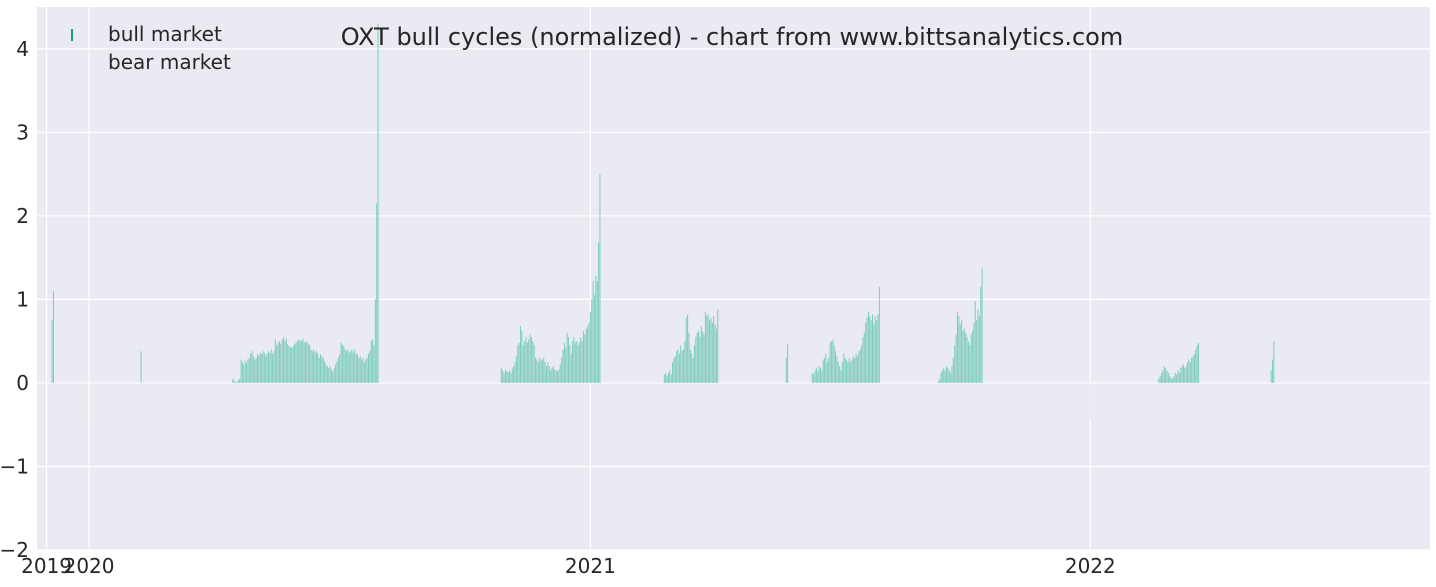 The width and height of the screenshot is (1436, 587). Describe the element at coordinates (46, 566) in the screenshot. I see `x-tick-label: 2019` at that location.